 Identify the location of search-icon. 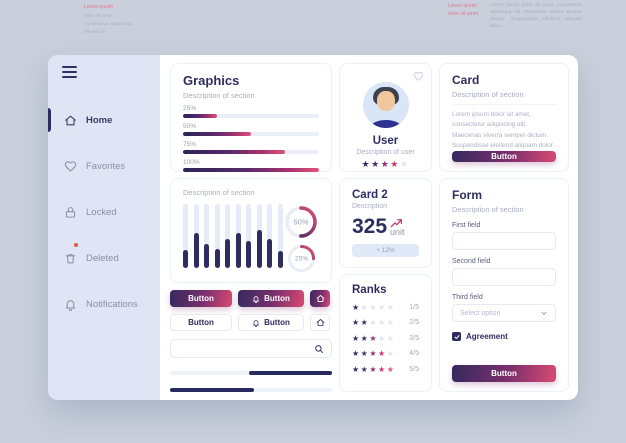
(319, 349).